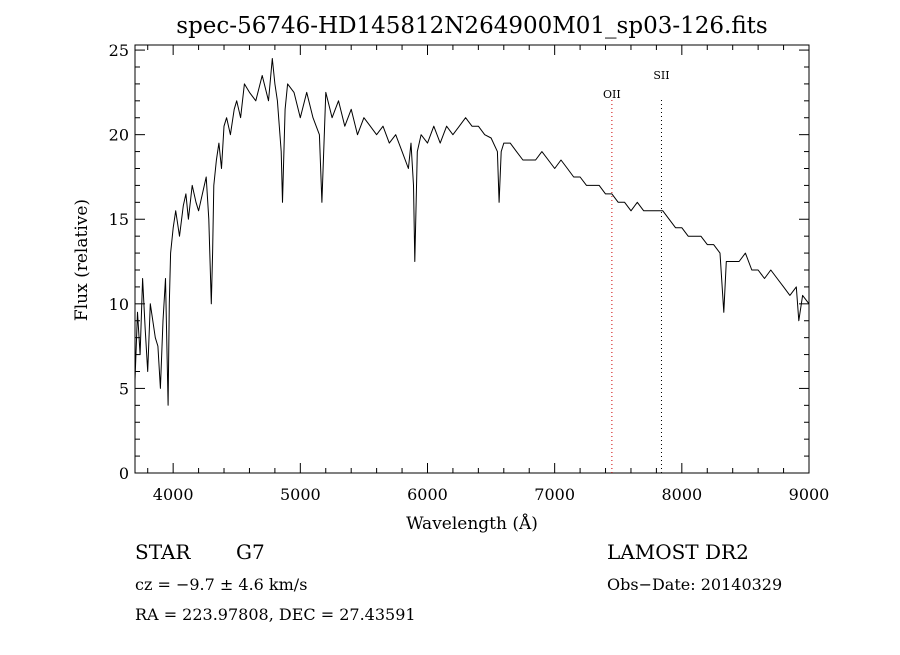 The image size is (900, 655). What do you see at coordinates (119, 50) in the screenshot?
I see `y-tick-label: 25` at bounding box center [119, 50].